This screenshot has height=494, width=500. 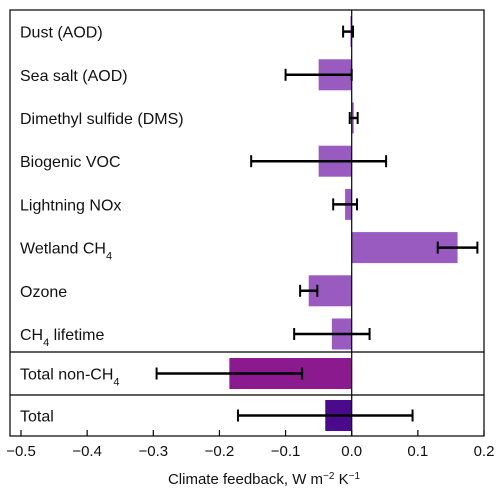 I want to click on x-tick-label-1: −0.4, so click(x=87, y=451).